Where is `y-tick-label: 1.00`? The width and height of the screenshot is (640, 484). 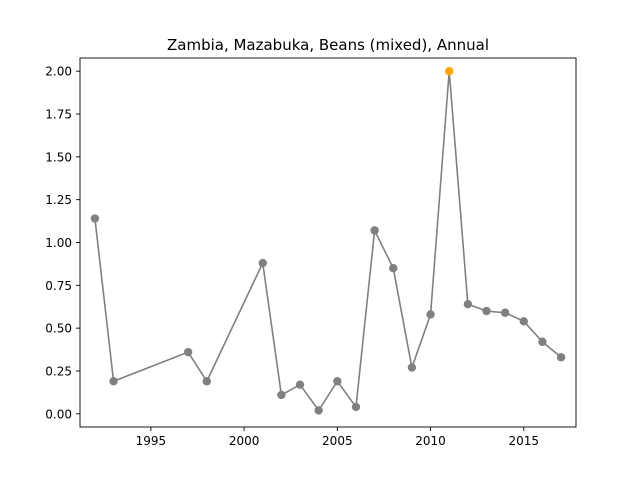 y-tick-label: 1.00 is located at coordinates (58, 243).